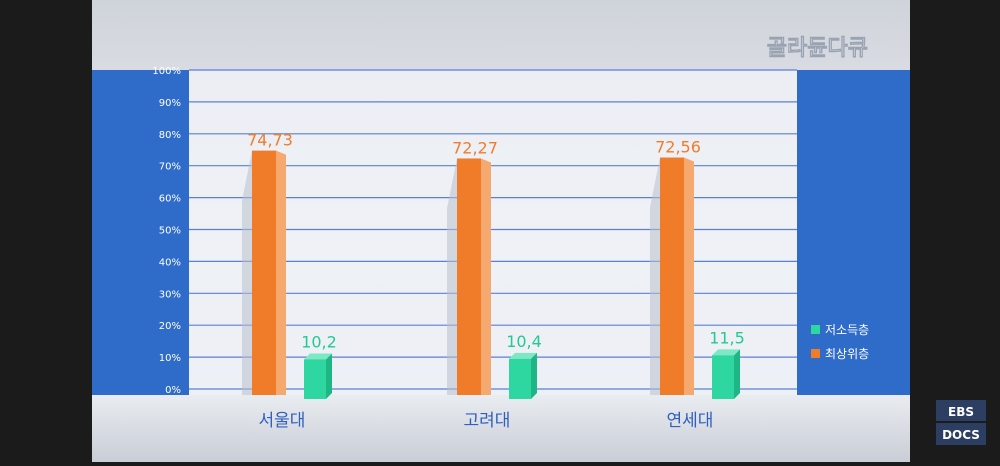 This screenshot has width=1000, height=466. What do you see at coordinates (140, 232) in the screenshot?
I see `chart-panel-left` at bounding box center [140, 232].